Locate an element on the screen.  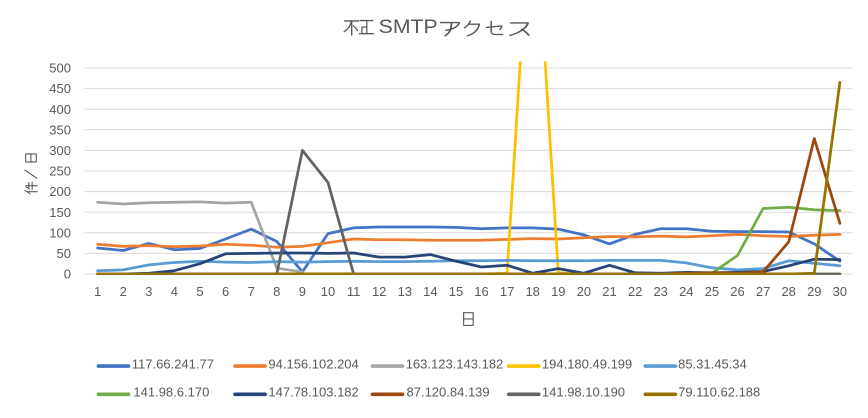
svg-text: 79.110.62.188 is located at coordinates (719, 392).